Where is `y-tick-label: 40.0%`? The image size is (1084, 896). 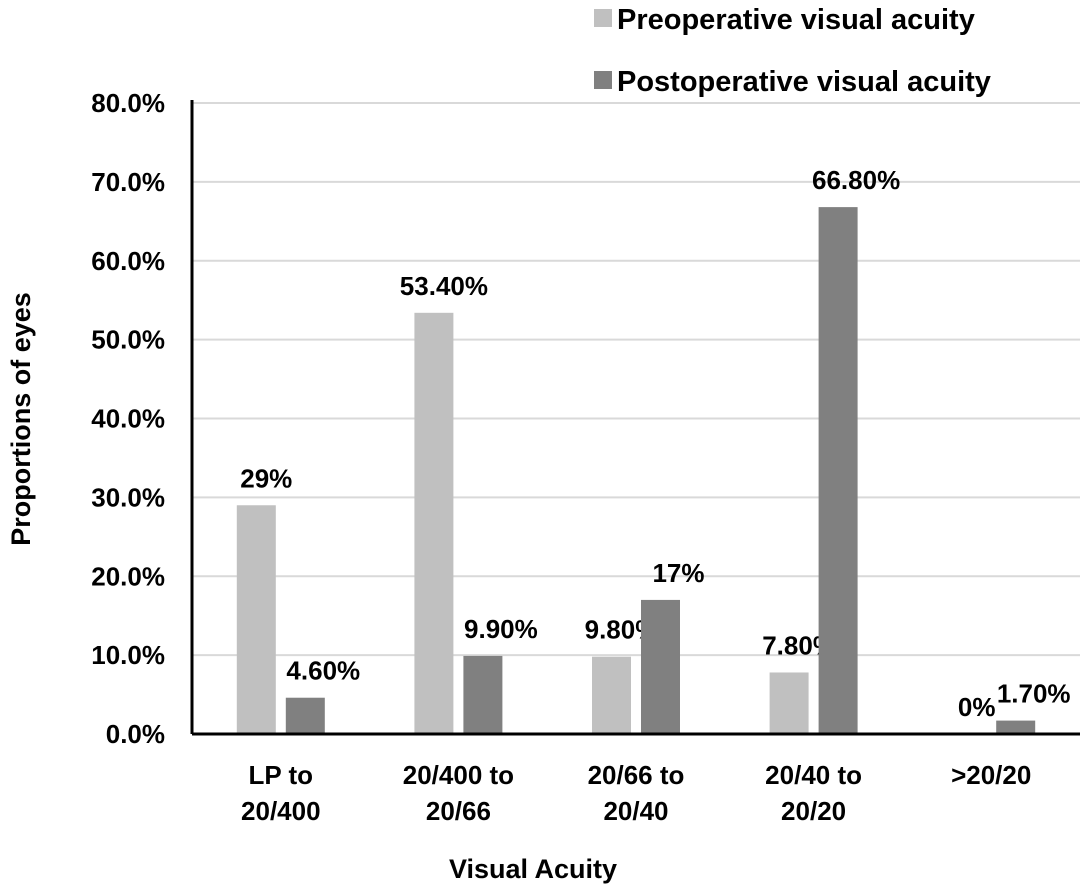 y-tick-label: 40.0% is located at coordinates (128, 419).